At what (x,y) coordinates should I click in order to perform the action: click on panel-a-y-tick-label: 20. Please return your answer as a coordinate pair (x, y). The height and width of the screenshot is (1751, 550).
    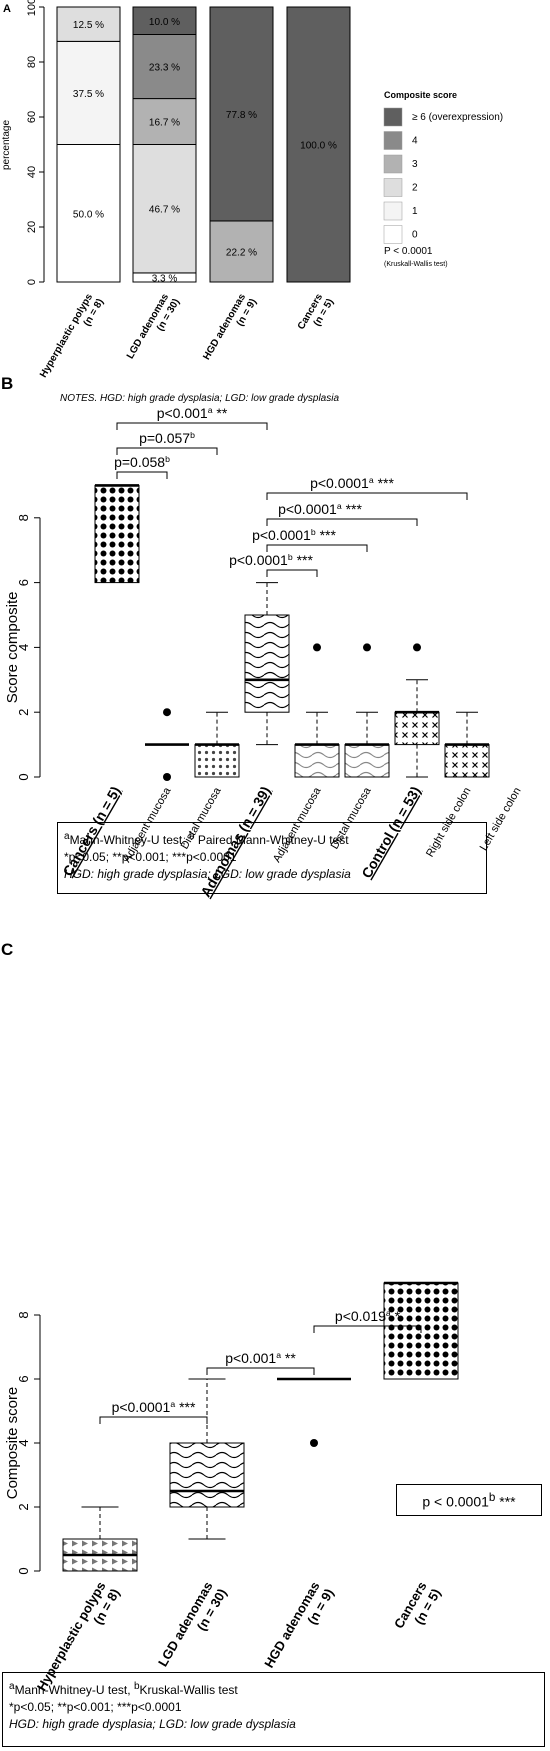
    Looking at the image, I should click on (32, 227).